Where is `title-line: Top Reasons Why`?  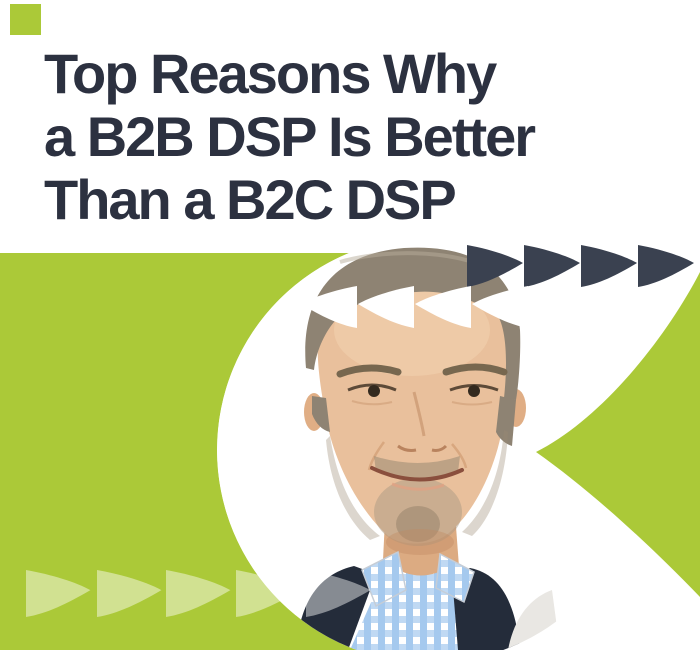
title-line: Top Reasons Why is located at coordinates (270, 73).